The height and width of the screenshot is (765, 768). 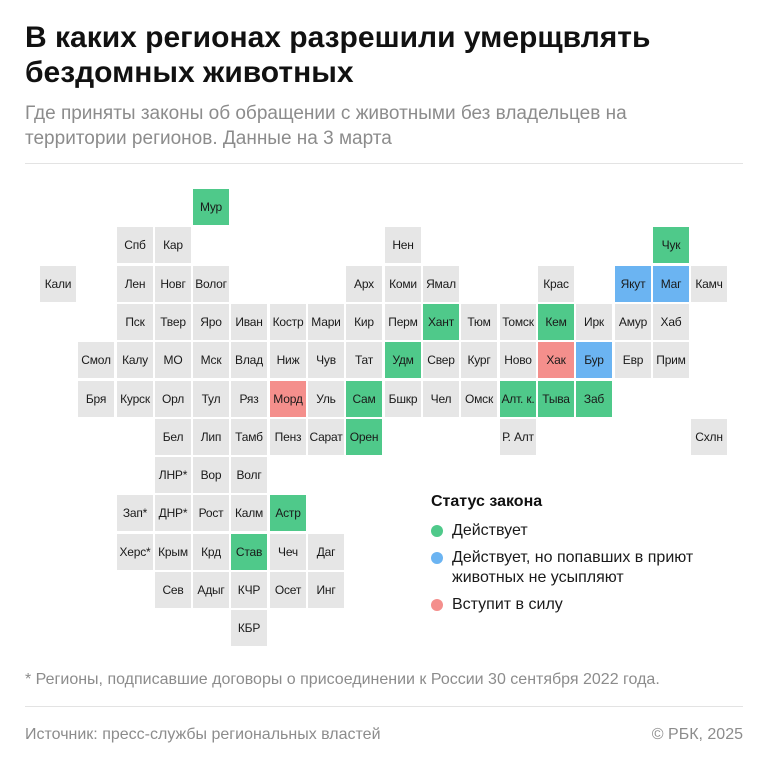 What do you see at coordinates (249, 628) in the screenshot?
I see `region-tile: КБР` at bounding box center [249, 628].